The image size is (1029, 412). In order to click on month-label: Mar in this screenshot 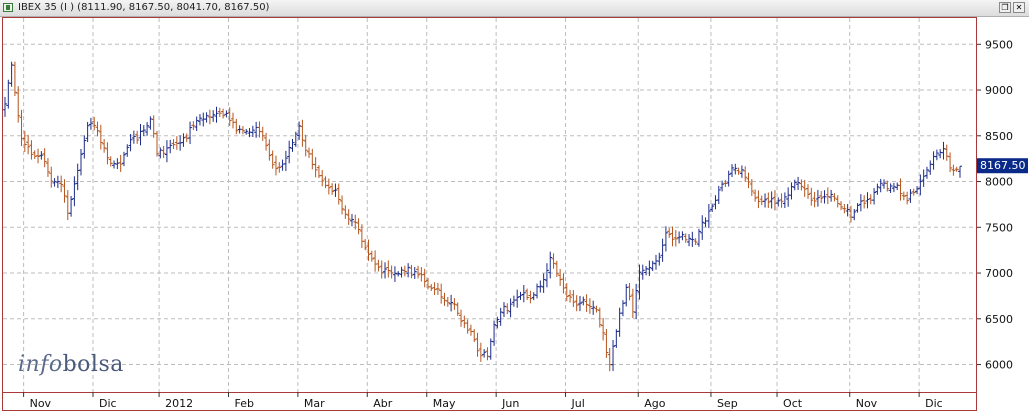, I will do `click(314, 403)`.